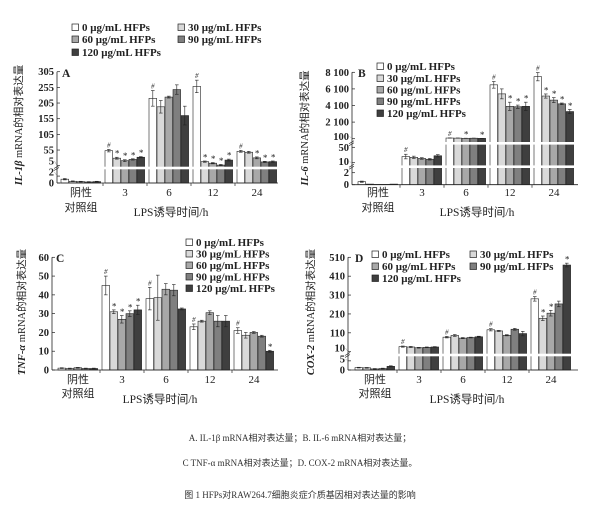  What do you see at coordinates (44, 333) in the screenshot?
I see `y-tick-label: 20` at bounding box center [44, 333].